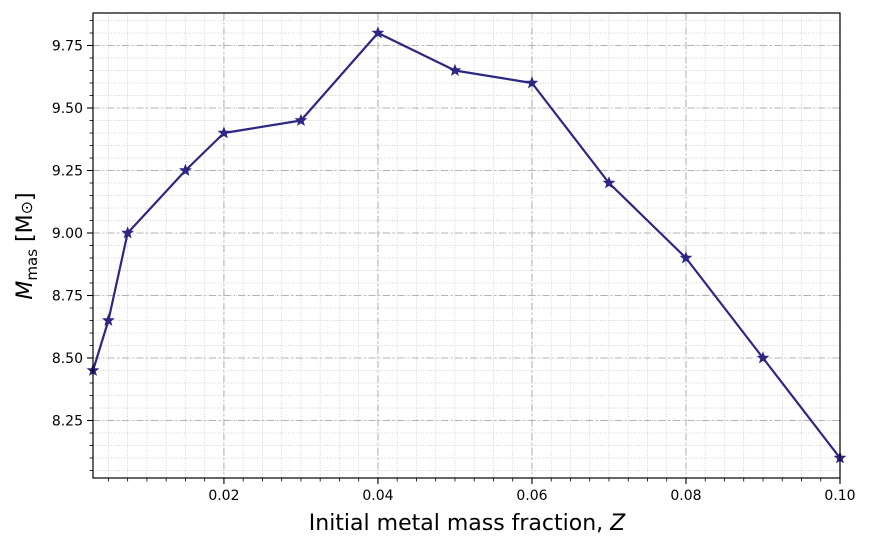 Image resolution: width=872 pixels, height=548 pixels. What do you see at coordinates (467, 523) in the screenshot?
I see `x-axis-label: Initial metal mass fraction, Z` at bounding box center [467, 523].